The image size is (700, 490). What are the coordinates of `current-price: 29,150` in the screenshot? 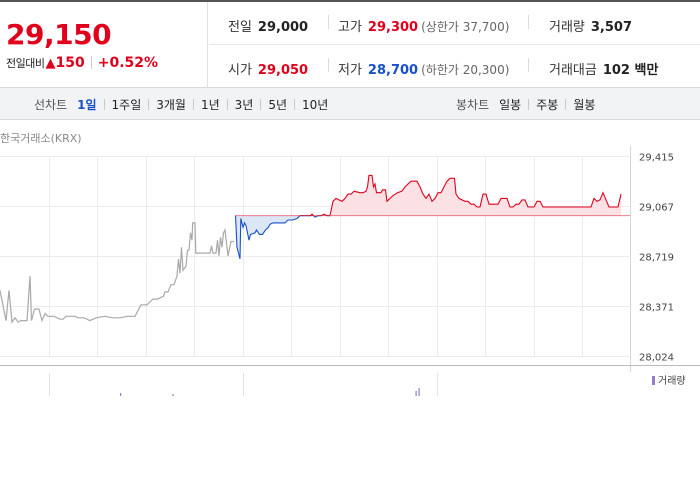 It's located at (59, 34).